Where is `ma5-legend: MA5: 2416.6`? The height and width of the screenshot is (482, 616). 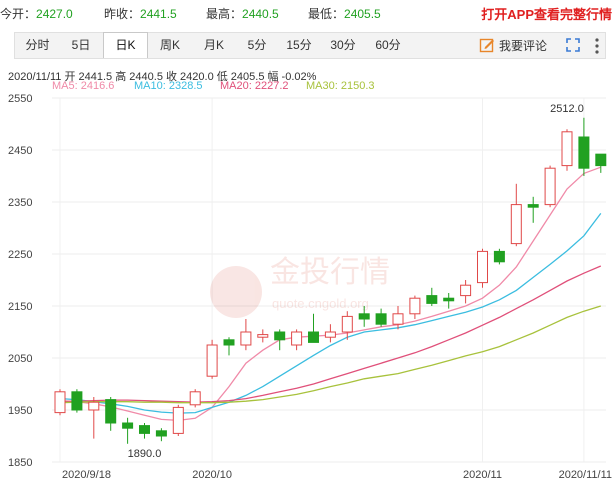 ma5-legend: MA5: 2416.6 is located at coordinates (83, 86).